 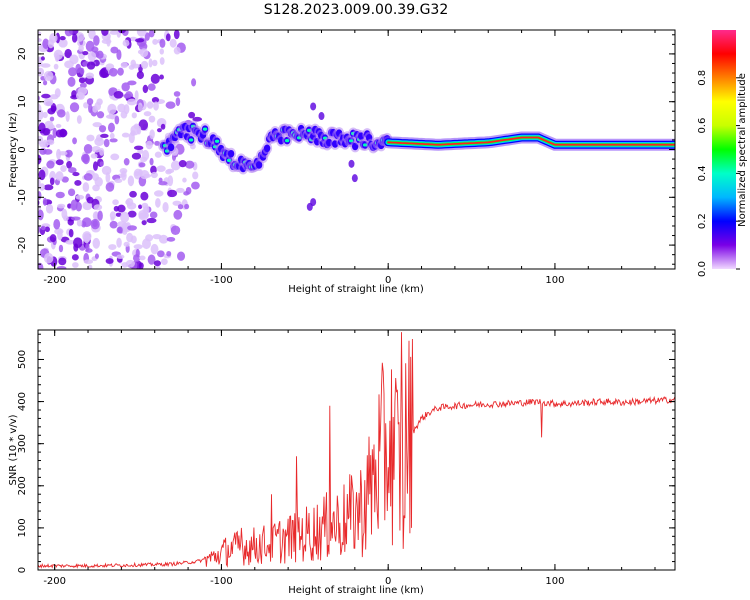 What do you see at coordinates (22, 197) in the screenshot?
I see `spectrogram-ytick-label: -10` at bounding box center [22, 197].